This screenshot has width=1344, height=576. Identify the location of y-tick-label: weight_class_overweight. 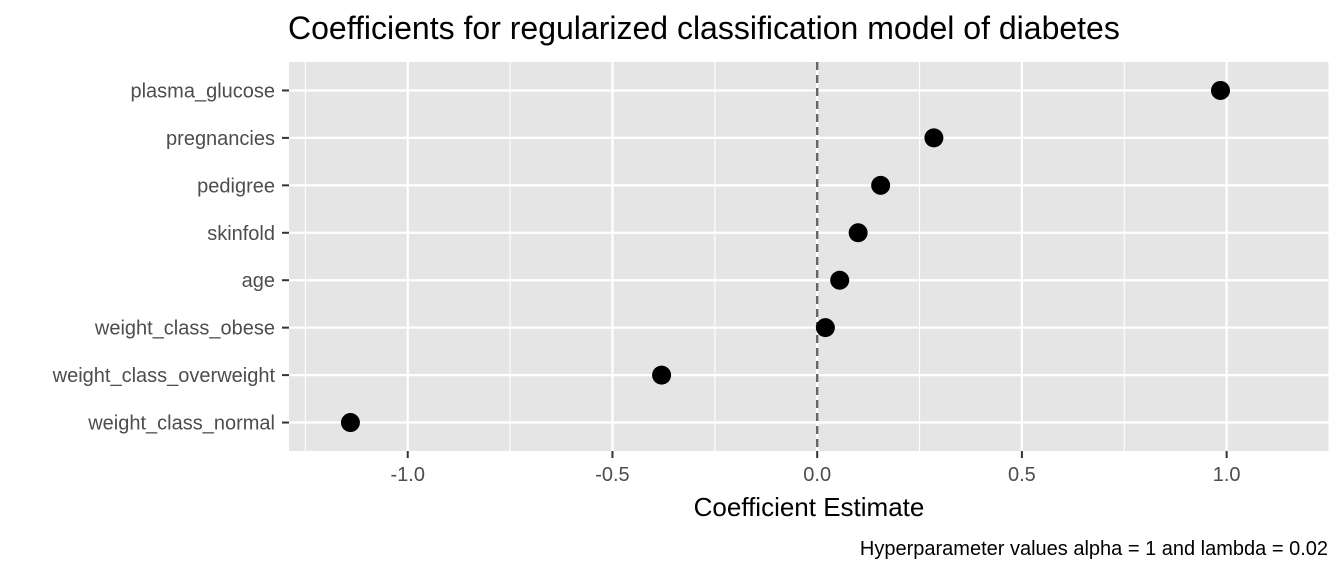
(164, 376).